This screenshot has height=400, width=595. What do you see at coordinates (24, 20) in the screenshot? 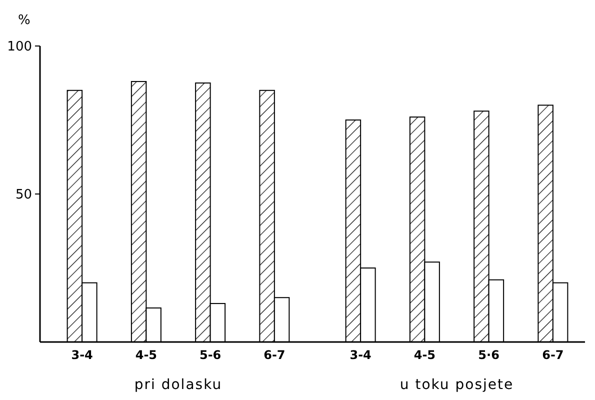
I see `y-axis-title: %` at bounding box center [24, 20].